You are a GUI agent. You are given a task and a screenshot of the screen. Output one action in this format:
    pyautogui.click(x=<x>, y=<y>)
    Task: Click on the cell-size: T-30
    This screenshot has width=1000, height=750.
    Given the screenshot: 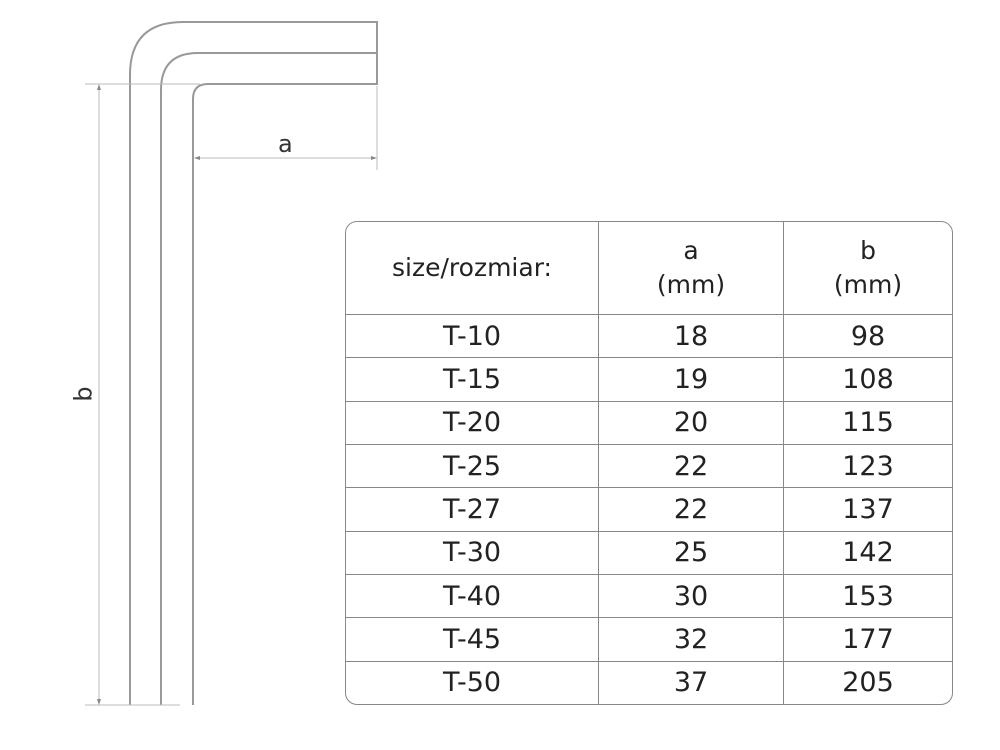 What is the action you would take?
    pyautogui.click(x=472, y=553)
    